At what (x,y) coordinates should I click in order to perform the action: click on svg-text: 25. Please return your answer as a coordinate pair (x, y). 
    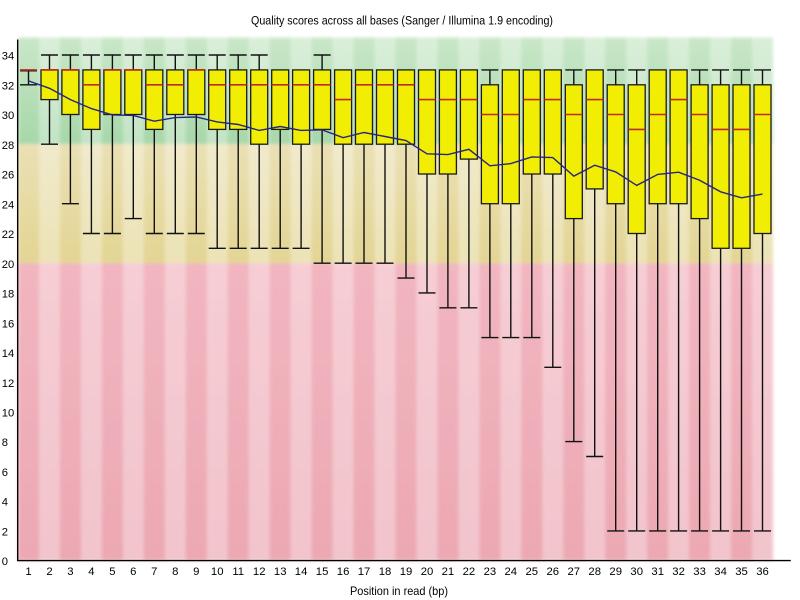
    Looking at the image, I should click on (532, 572).